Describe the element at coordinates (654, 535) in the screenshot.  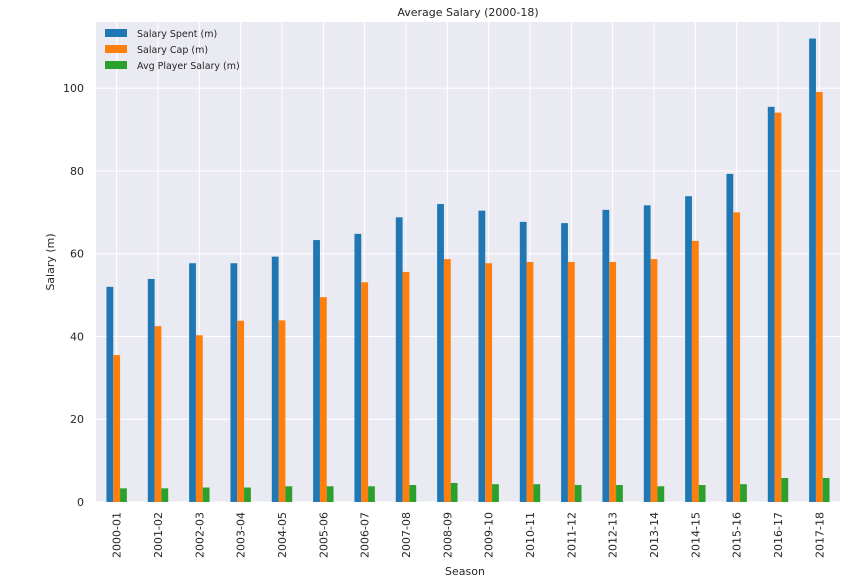
I see `x-tick-label: 2013-14` at that location.